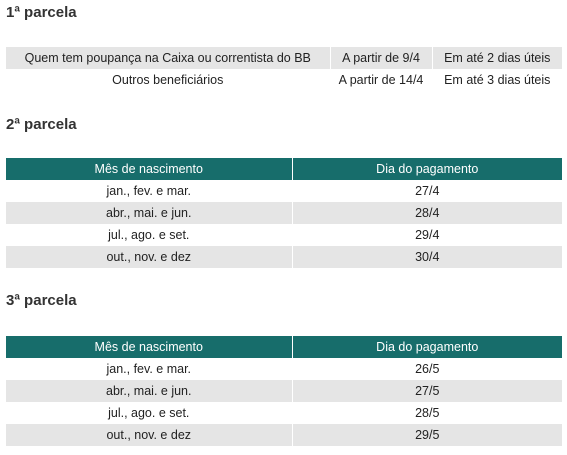  Describe the element at coordinates (284, 369) in the screenshot. I see `table-row: jan., fev. e mar. 26/5` at that location.